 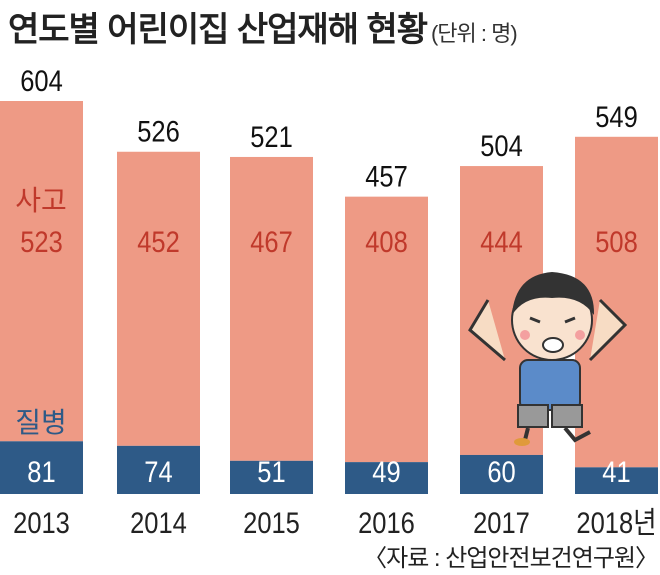 What do you see at coordinates (271, 241) in the screenshot?
I see `accident-value-label: 467` at bounding box center [271, 241].